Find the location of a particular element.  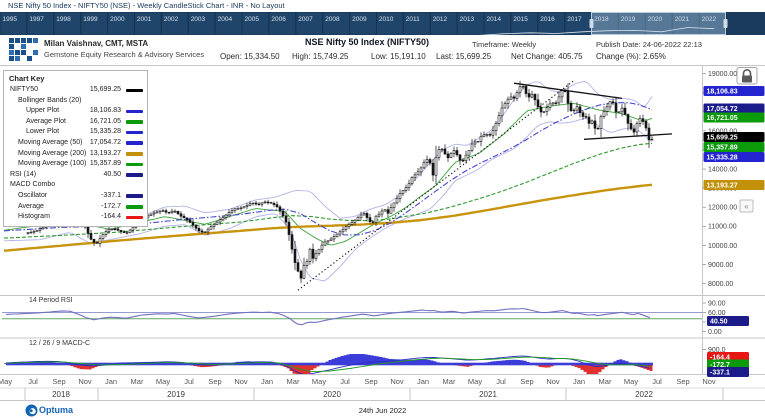

navigator-year-label: 1995 is located at coordinates (10, 19).